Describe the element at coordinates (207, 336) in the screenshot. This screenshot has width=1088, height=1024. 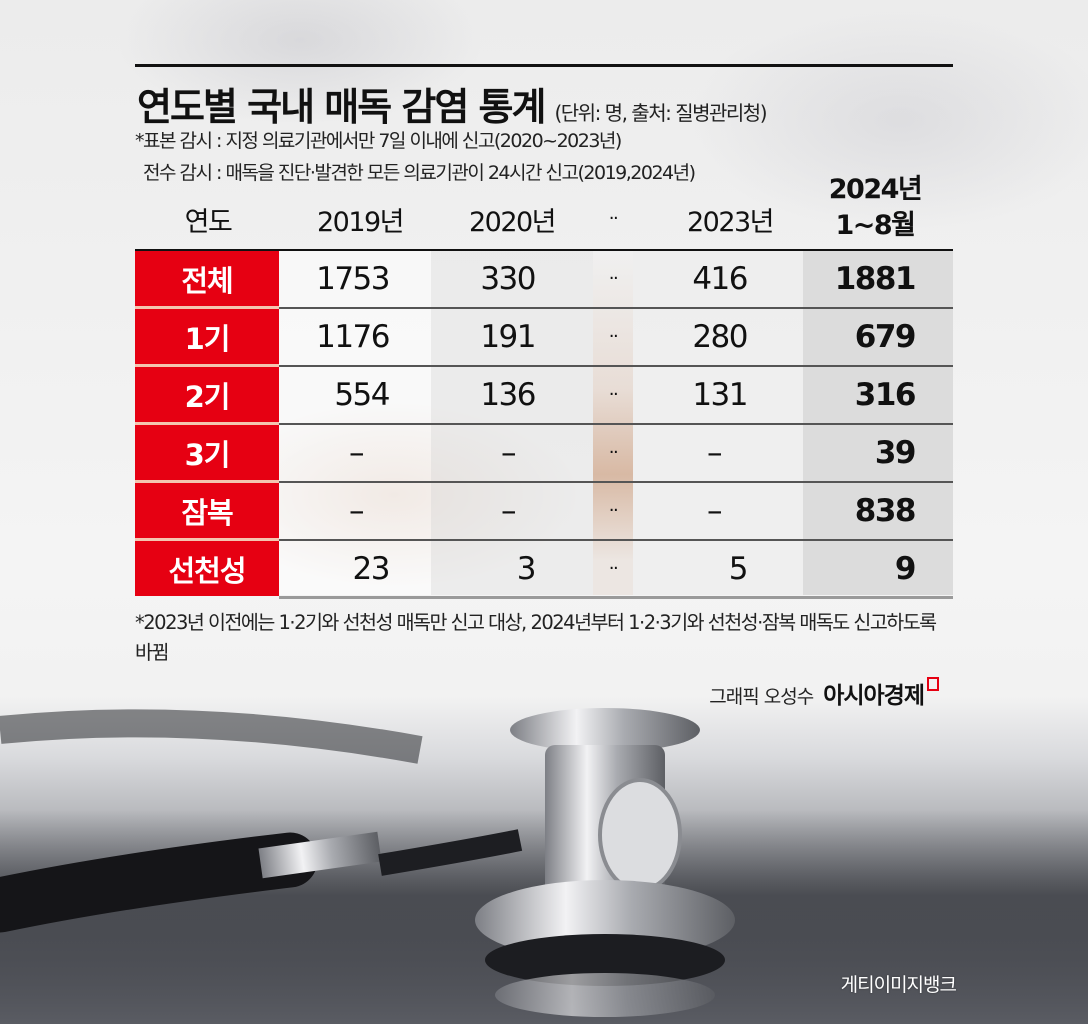
I see `row-label: 1기` at that location.